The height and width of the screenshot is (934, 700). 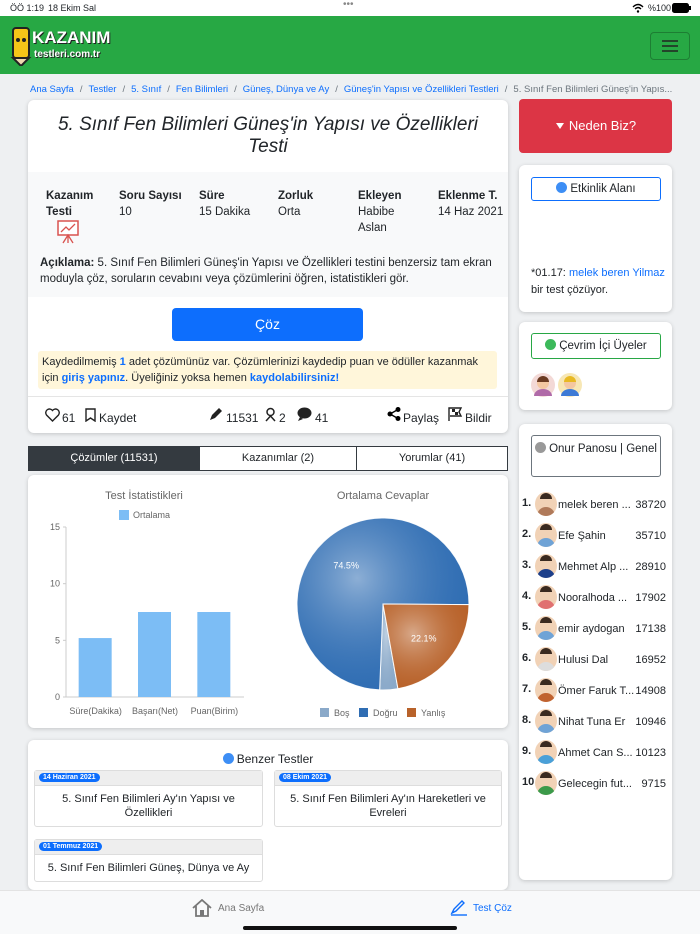 What do you see at coordinates (433, 713) in the screenshot?
I see `legend-label: Yanlış` at bounding box center [433, 713].